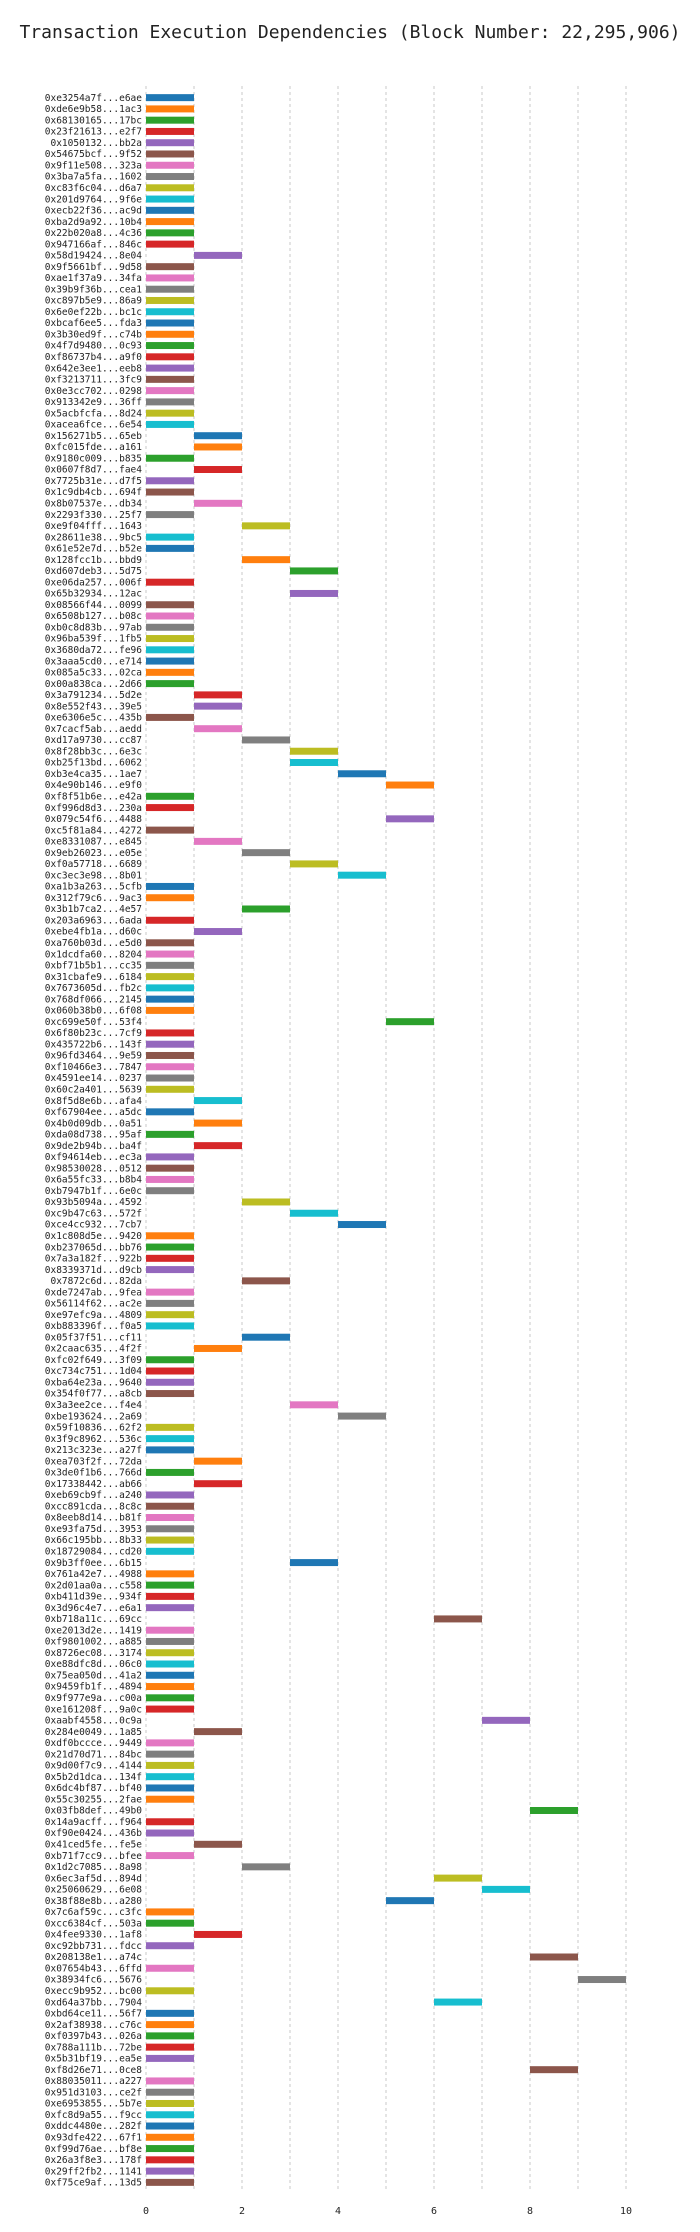  I want to click on y-tick-label: 0x60c2a401...5639, so click(94, 1089).